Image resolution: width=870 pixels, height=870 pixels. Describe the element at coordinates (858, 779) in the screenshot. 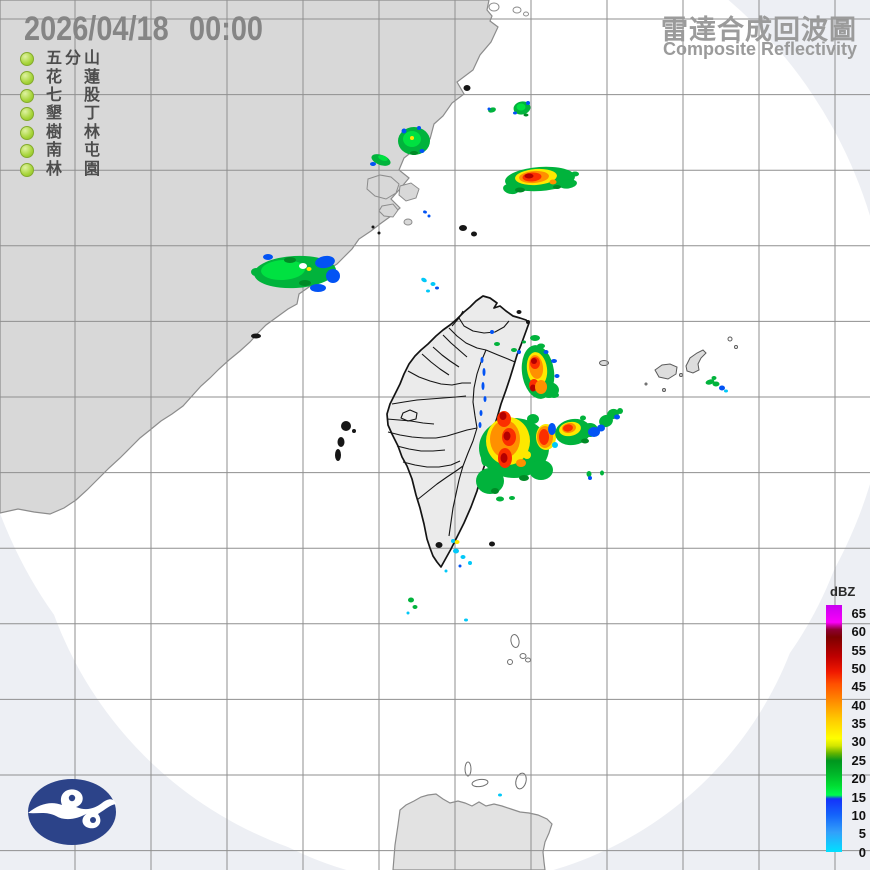

I see `colorbar-tick-20: 20` at that location.